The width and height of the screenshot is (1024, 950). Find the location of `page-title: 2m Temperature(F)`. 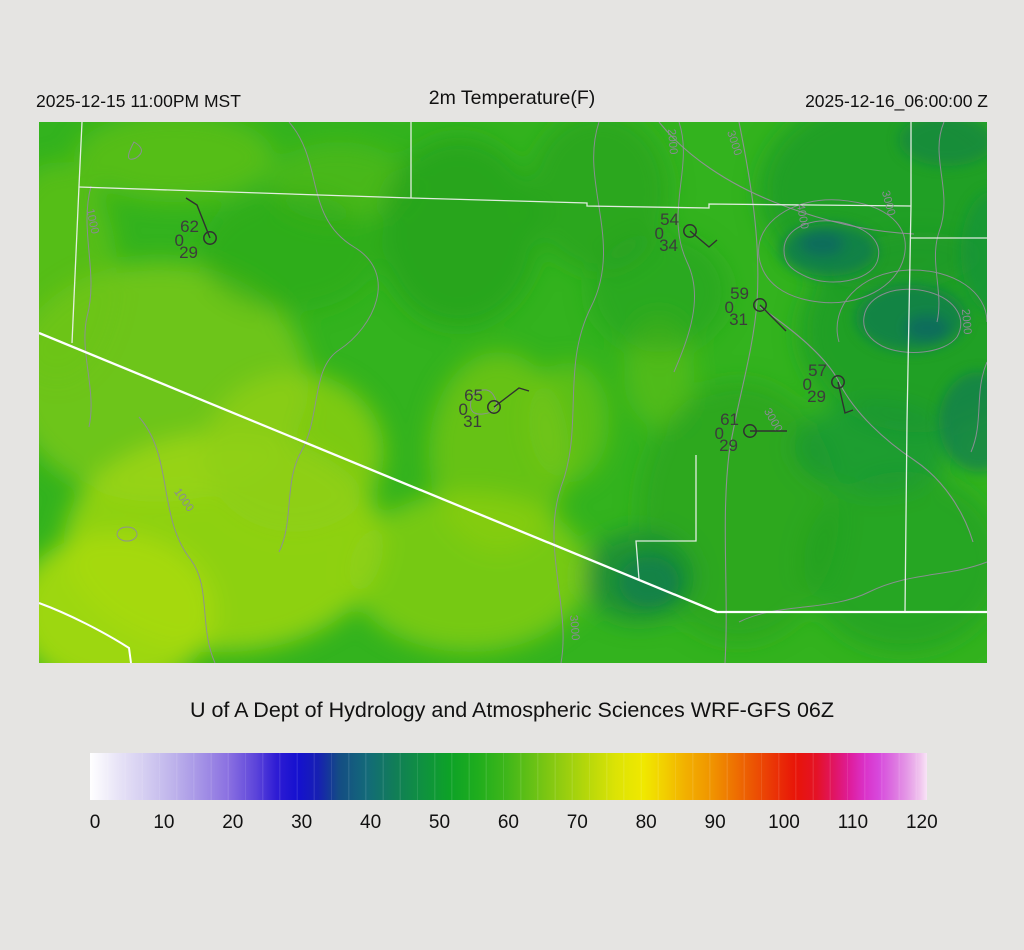

page-title: 2m Temperature(F) is located at coordinates (512, 98).